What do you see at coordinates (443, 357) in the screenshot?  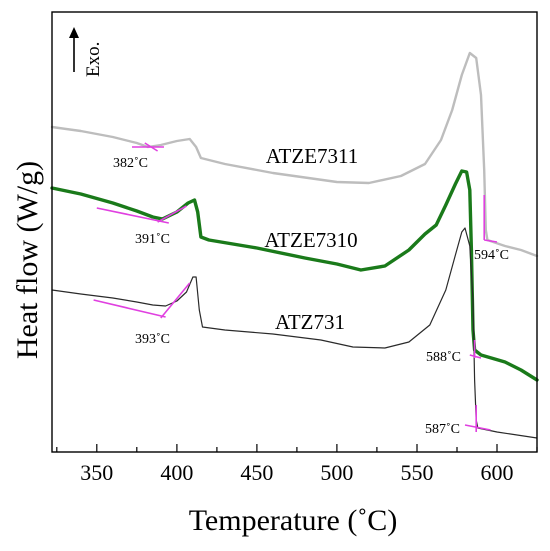 I see `onset-temperature-label: 588˚C` at bounding box center [443, 357].